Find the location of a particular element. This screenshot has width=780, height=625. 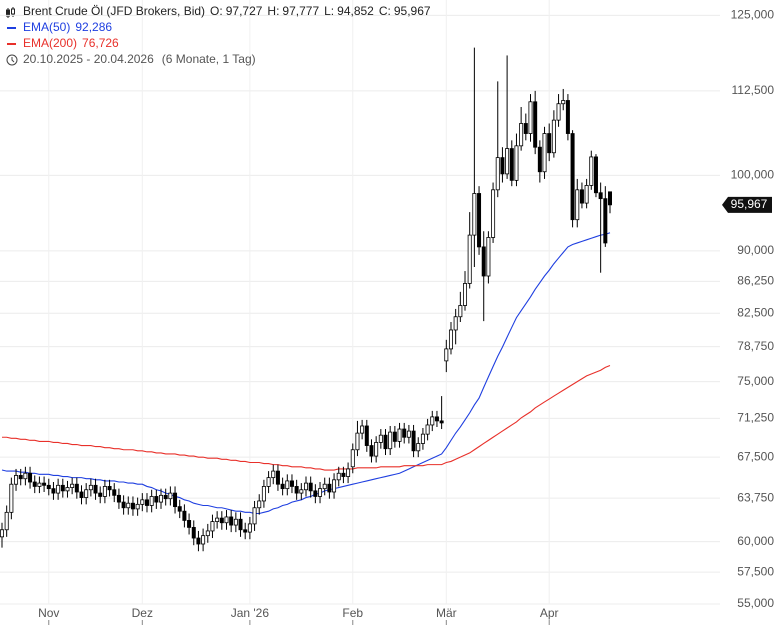

x-tick-label: Mär is located at coordinates (446, 613).